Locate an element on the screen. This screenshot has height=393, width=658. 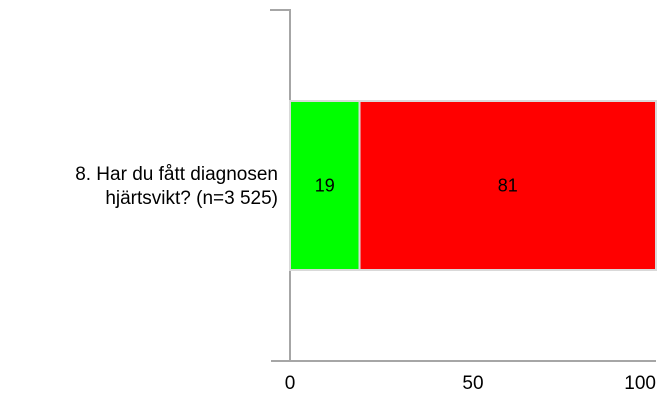
data-label-1: 81 is located at coordinates (508, 186).